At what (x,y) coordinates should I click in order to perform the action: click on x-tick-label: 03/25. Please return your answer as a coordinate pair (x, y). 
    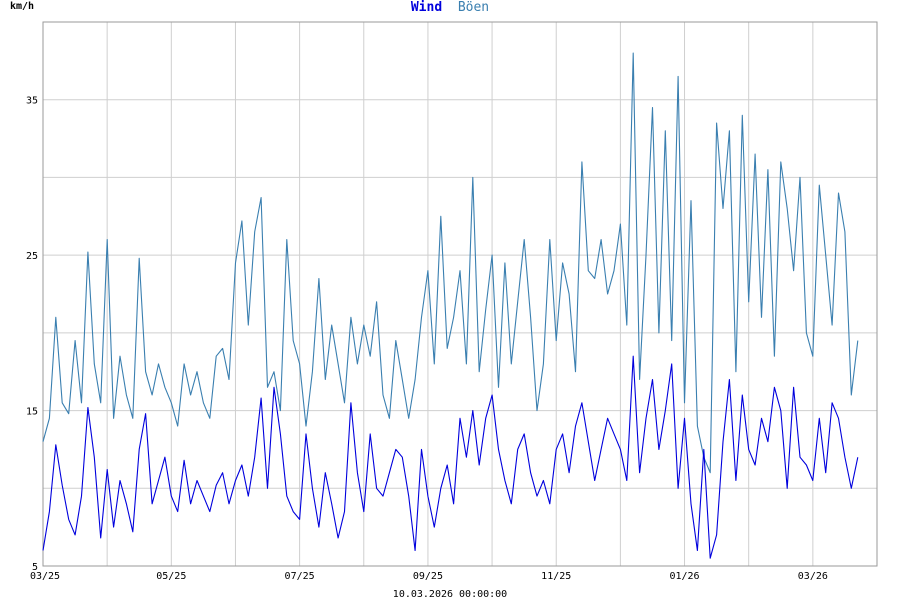
    Looking at the image, I should click on (45, 576).